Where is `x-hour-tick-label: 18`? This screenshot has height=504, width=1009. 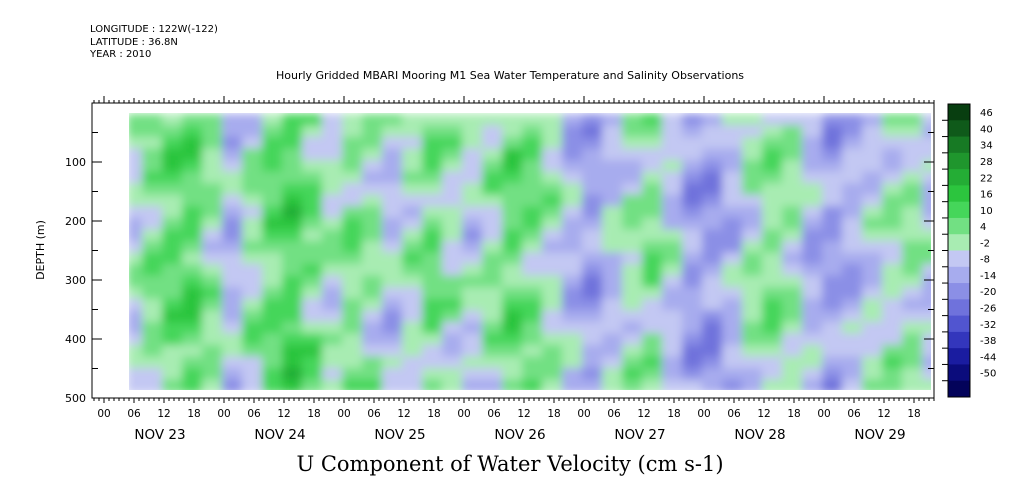 x-hour-tick-label: 18 is located at coordinates (793, 414).